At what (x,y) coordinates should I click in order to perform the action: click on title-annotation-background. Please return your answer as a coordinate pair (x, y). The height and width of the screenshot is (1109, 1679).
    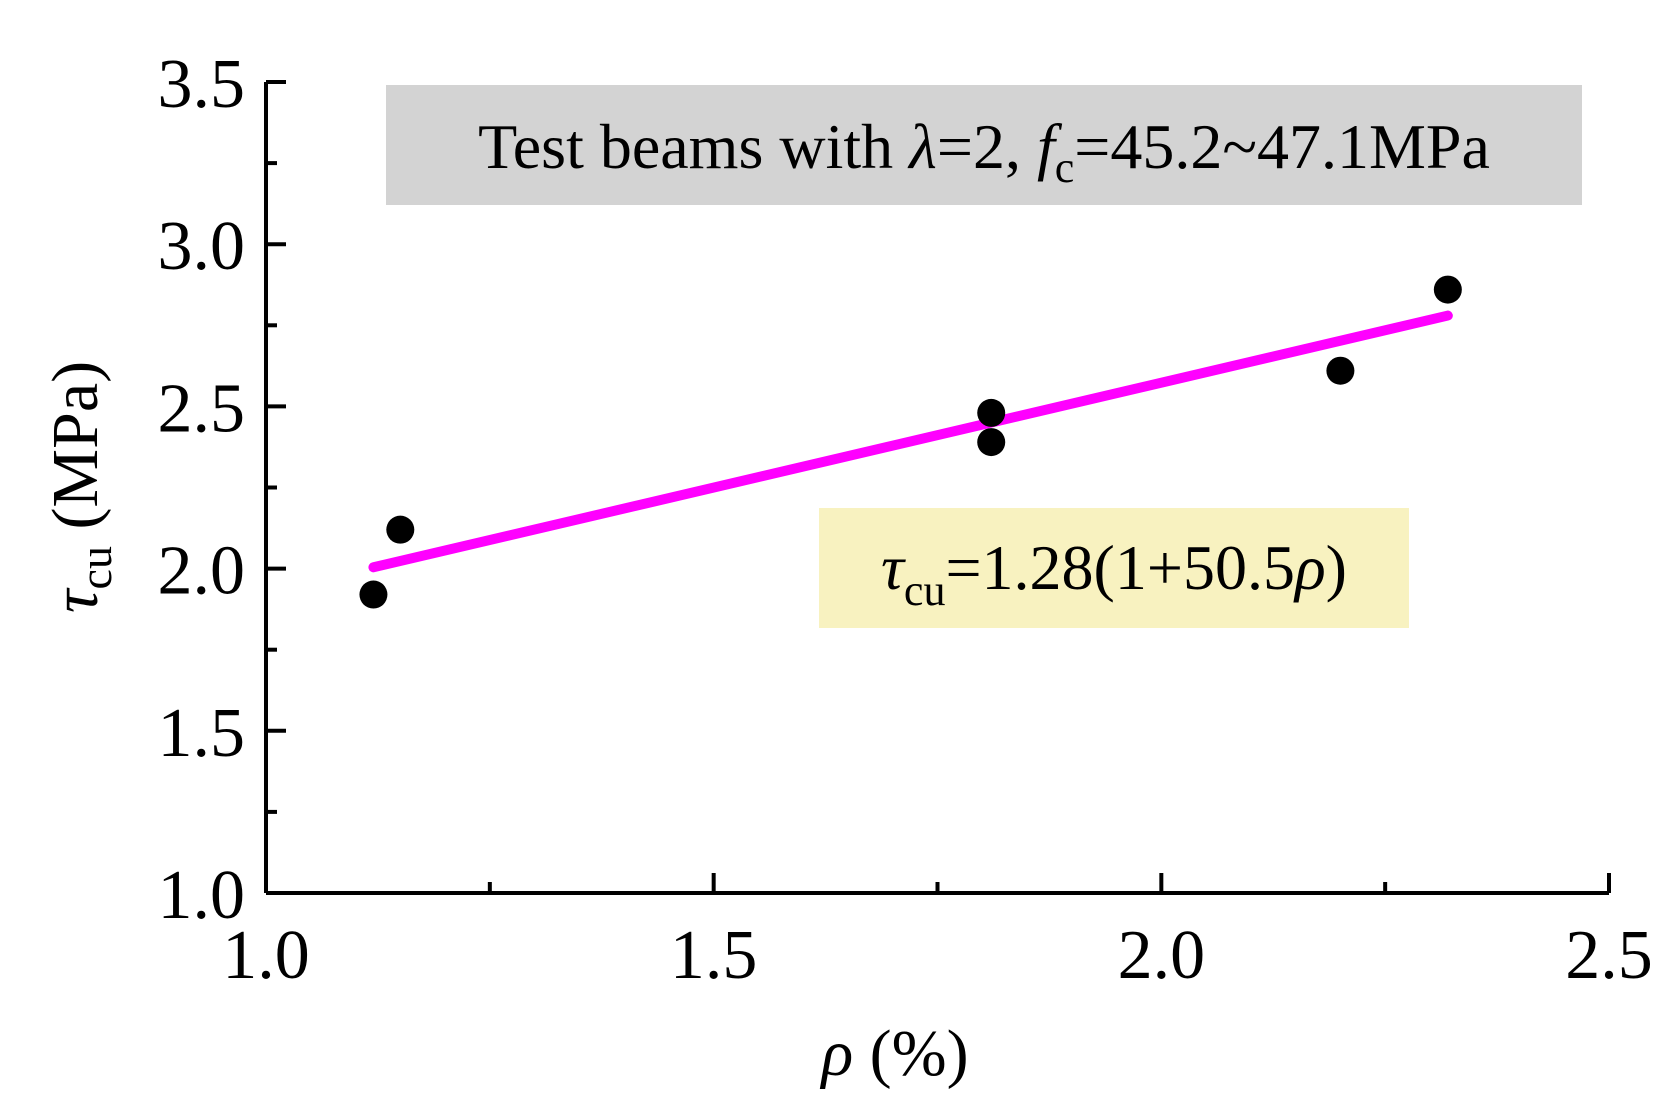
    Looking at the image, I should click on (984, 145).